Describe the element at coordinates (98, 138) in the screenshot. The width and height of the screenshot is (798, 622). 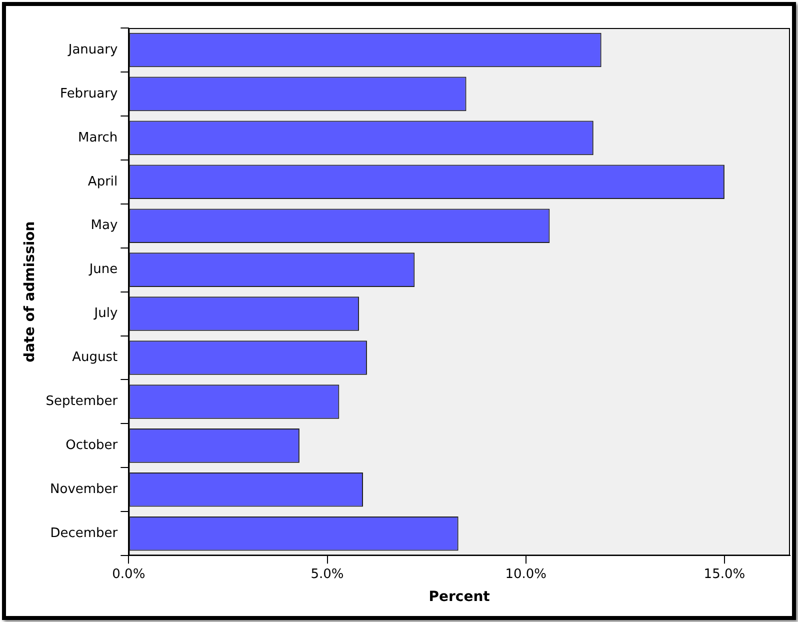
I see `y-tick-label: March` at that location.